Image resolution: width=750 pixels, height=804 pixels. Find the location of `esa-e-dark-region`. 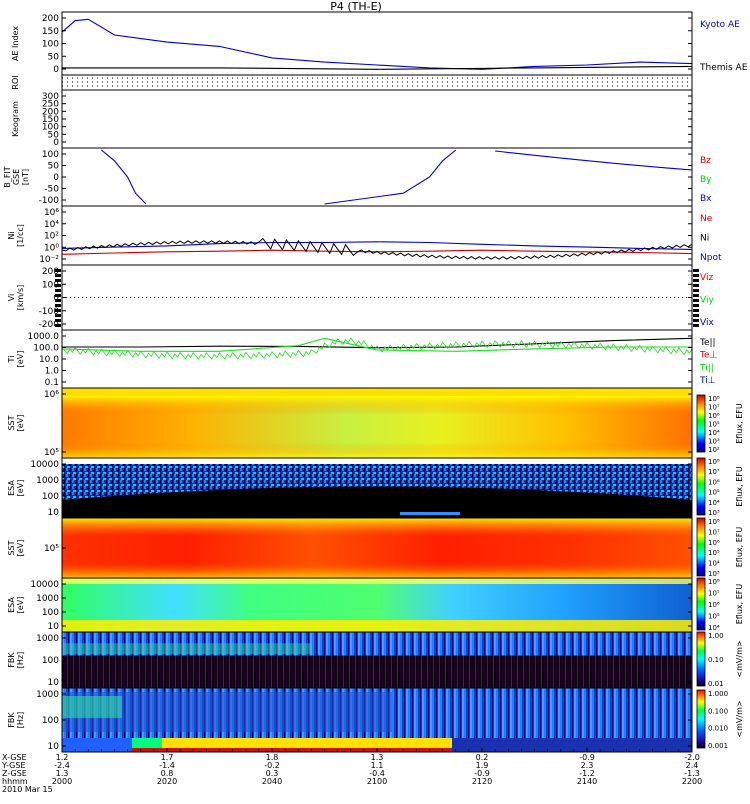

esa-e-dark-region is located at coordinates (377, 502).